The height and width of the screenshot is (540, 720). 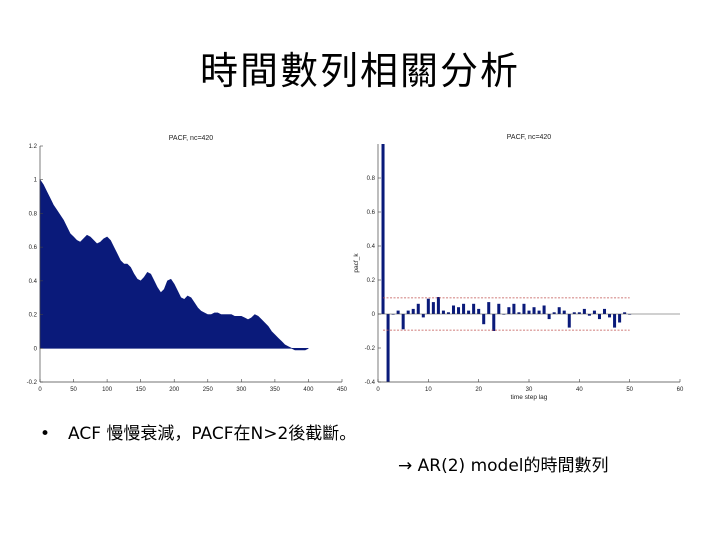 I want to click on acf-x-tick-label: 100, so click(x=107, y=390).